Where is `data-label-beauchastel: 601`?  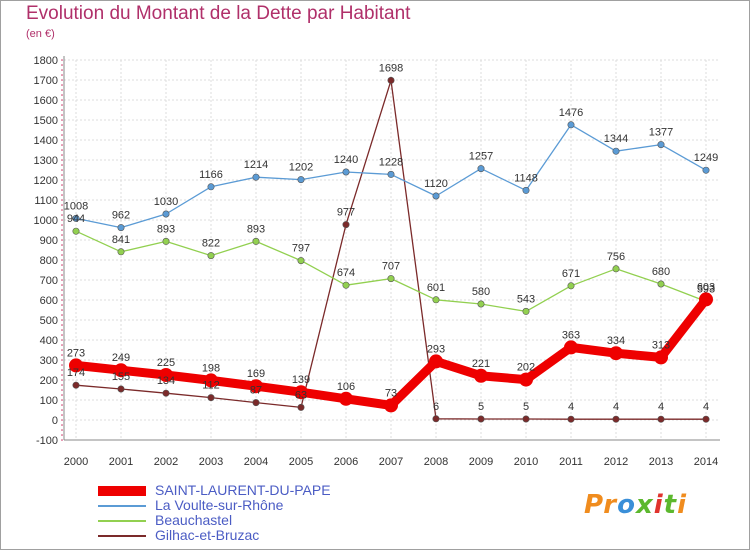 data-label-beauchastel: 601 is located at coordinates (436, 288).